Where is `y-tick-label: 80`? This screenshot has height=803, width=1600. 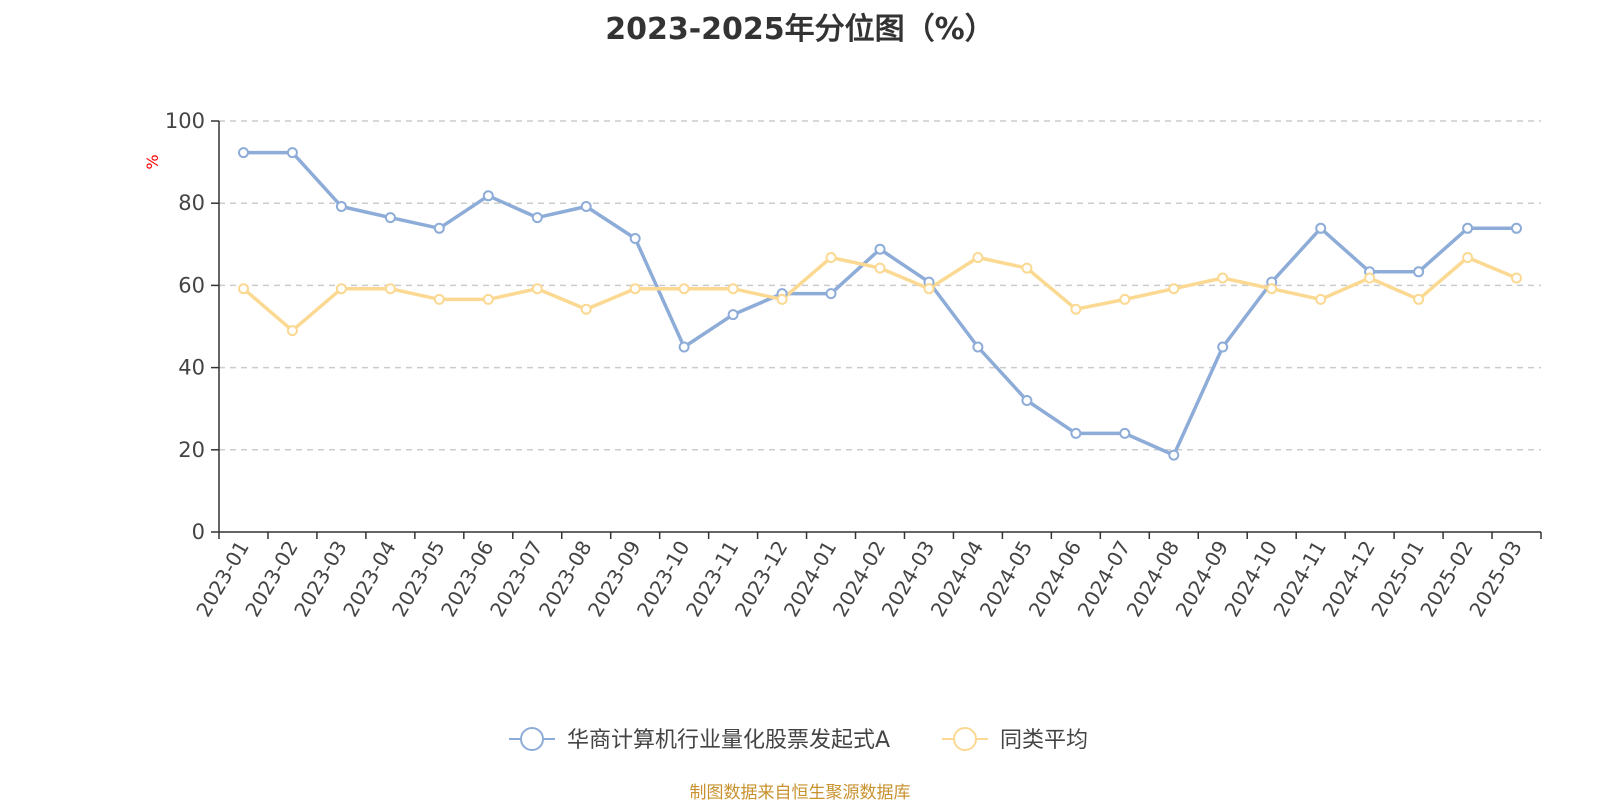 y-tick-label: 80 is located at coordinates (191, 203).